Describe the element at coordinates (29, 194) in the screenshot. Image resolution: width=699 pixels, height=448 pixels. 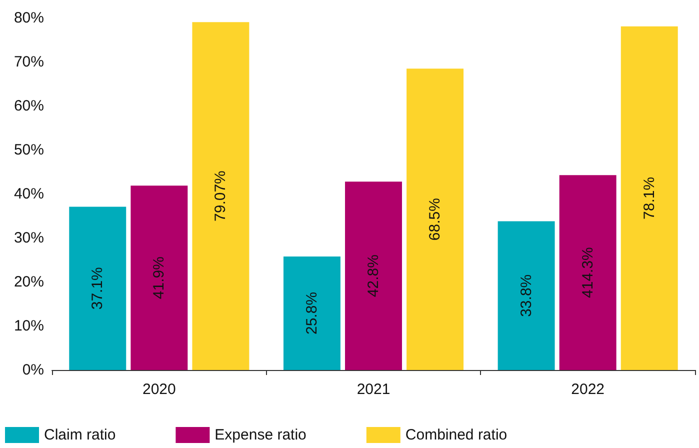
I see `y-tick-label: 40%` at that location.